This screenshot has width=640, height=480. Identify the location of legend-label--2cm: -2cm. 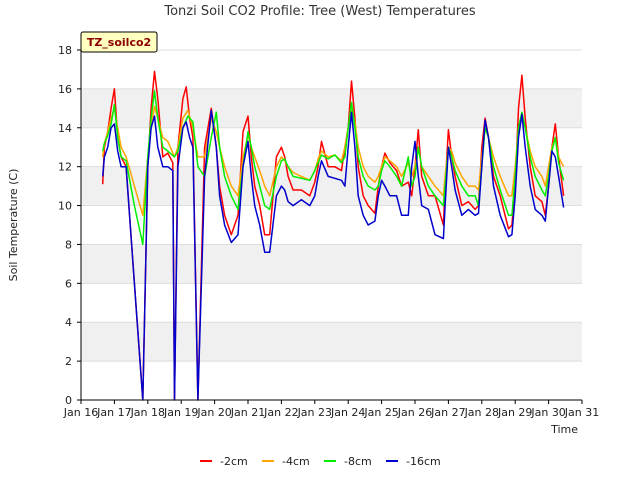
(234, 461).